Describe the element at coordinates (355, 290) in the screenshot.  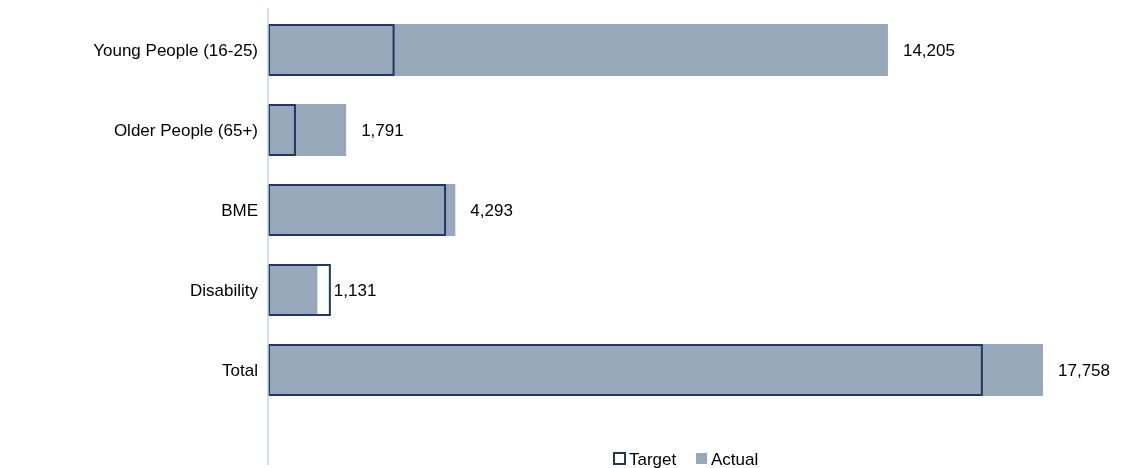
I see `data-label: 1,131` at that location.